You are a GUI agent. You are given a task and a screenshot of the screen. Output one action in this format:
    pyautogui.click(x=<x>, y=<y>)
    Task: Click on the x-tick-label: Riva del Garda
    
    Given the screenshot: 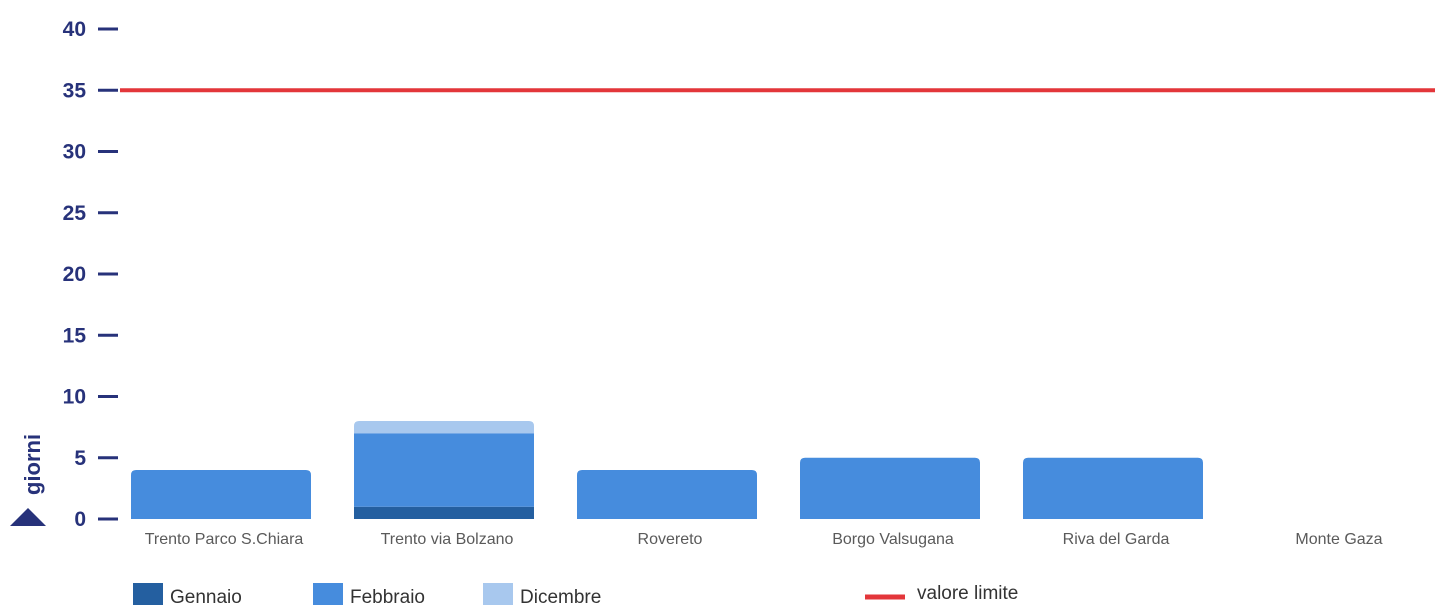 What is the action you would take?
    pyautogui.click(x=1116, y=539)
    